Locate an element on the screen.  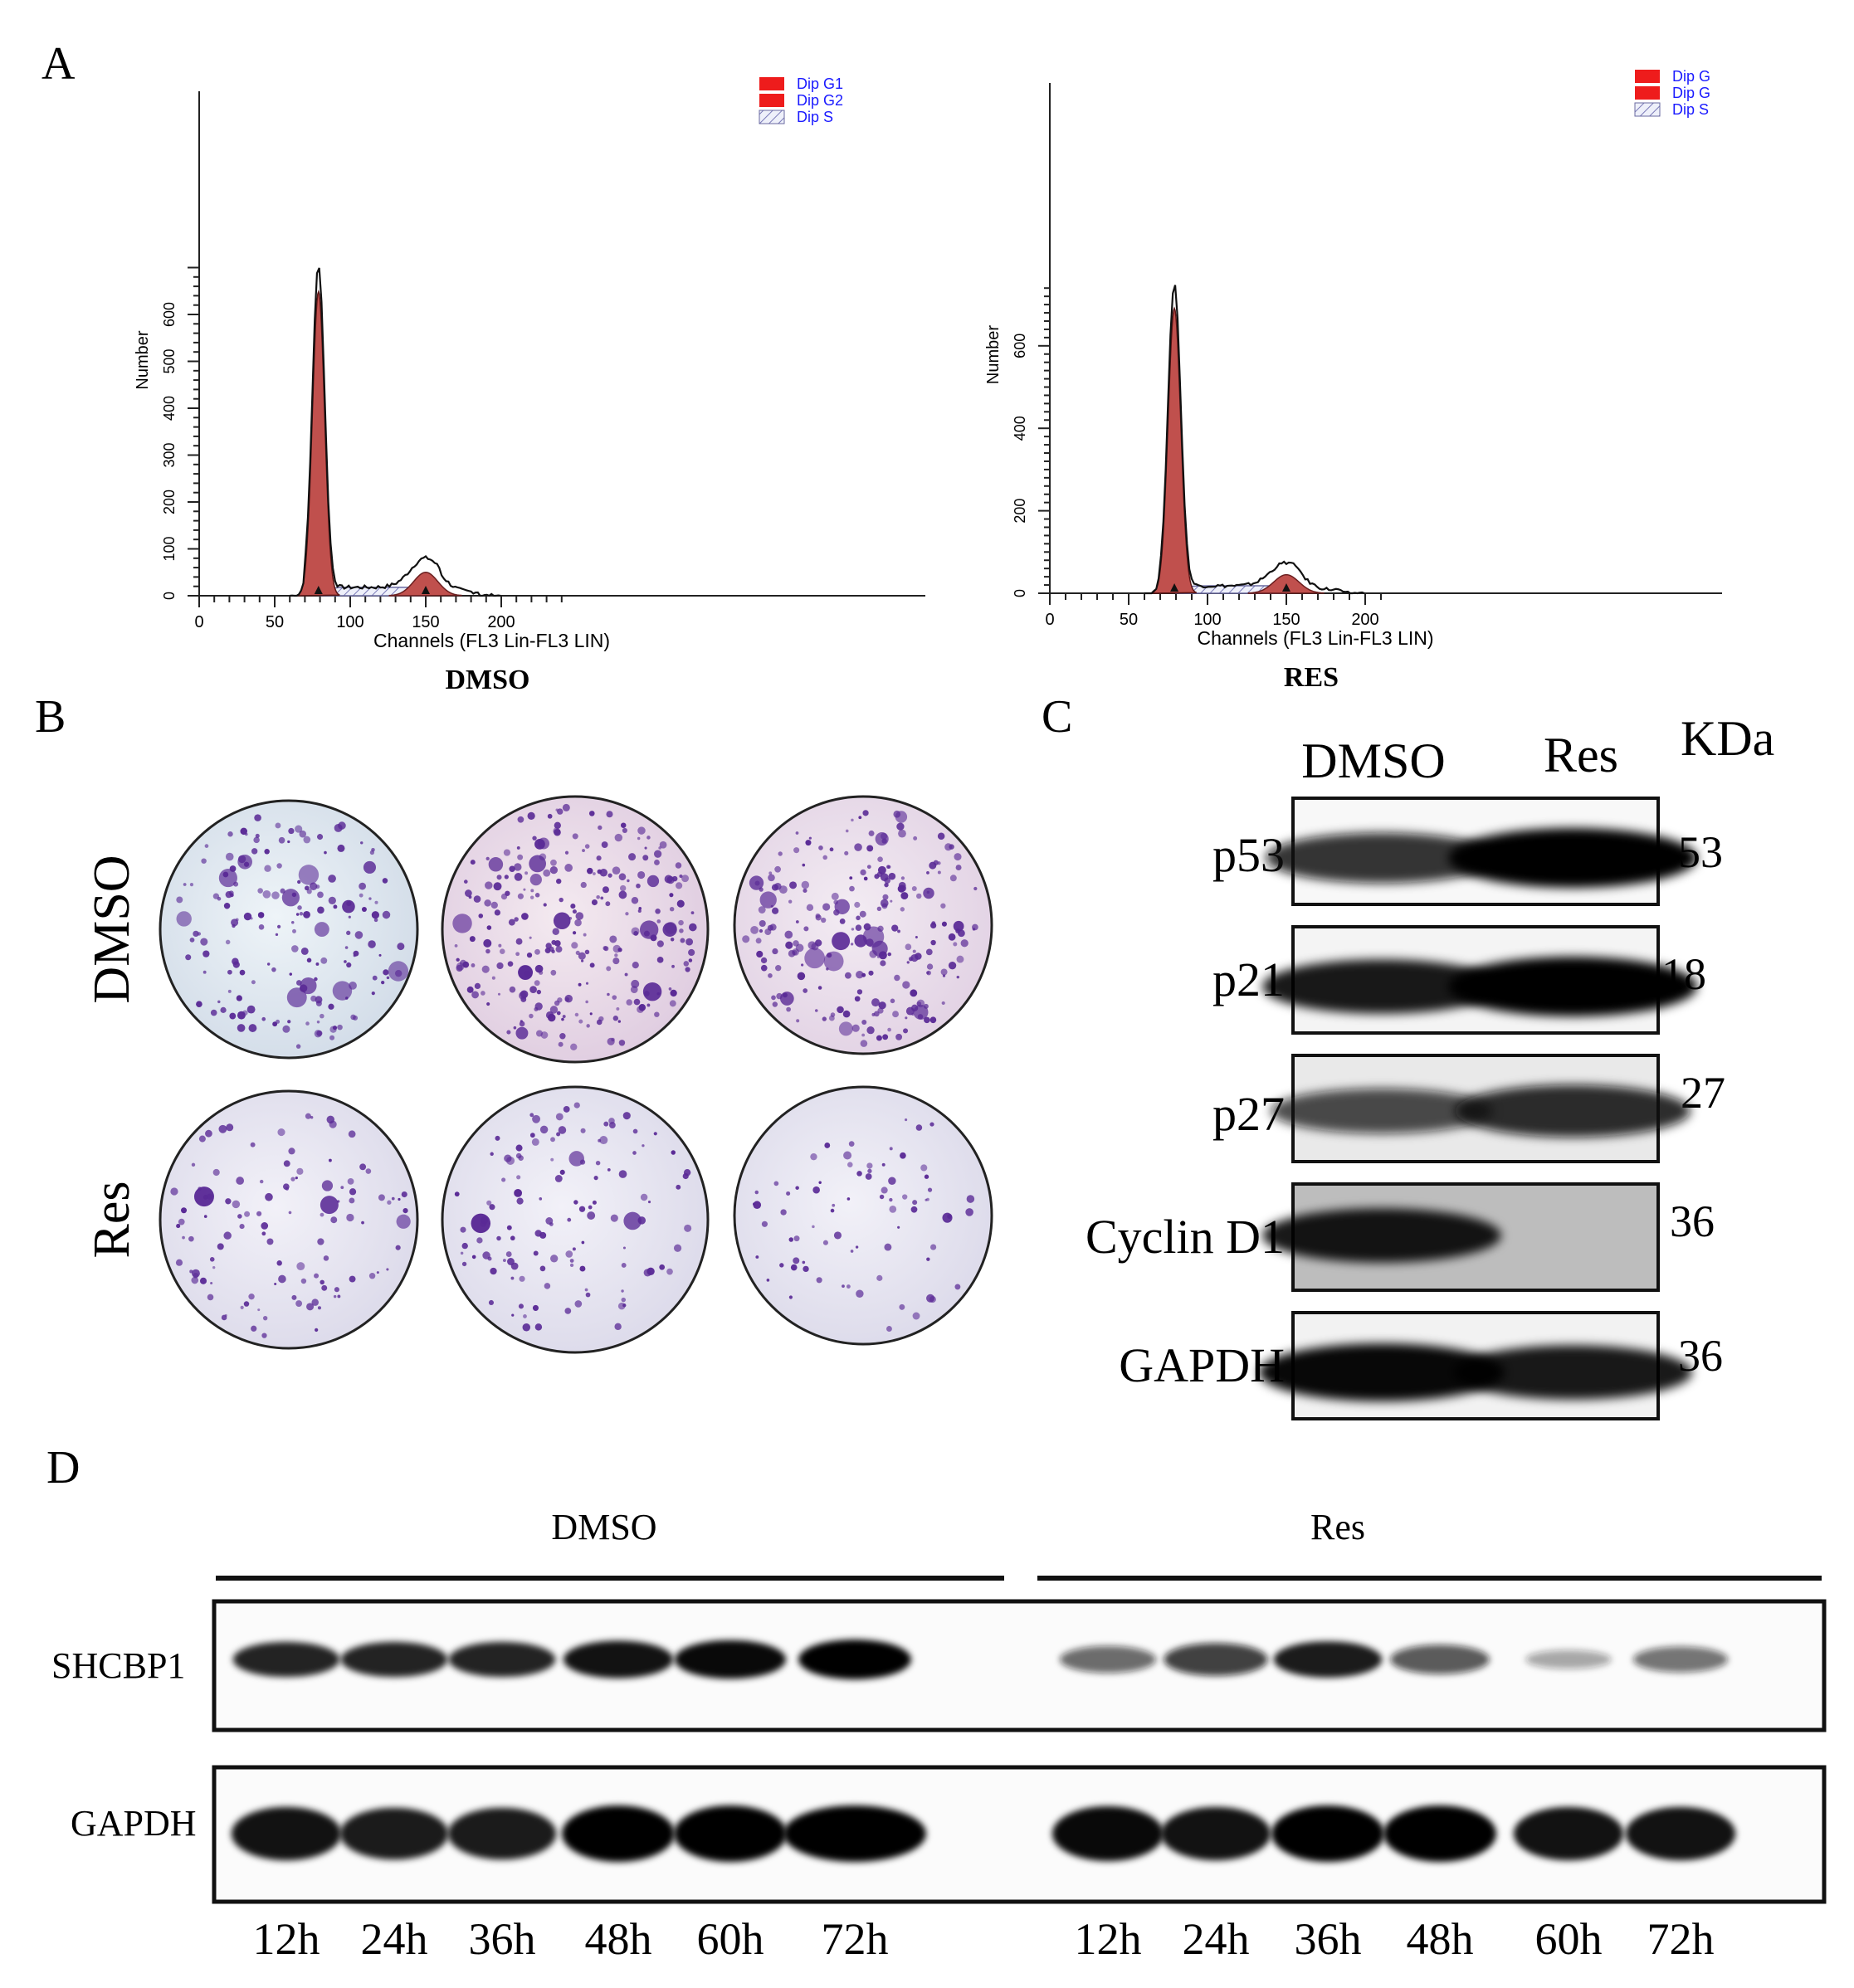
legend-swatch is located at coordinates (1647, 110).